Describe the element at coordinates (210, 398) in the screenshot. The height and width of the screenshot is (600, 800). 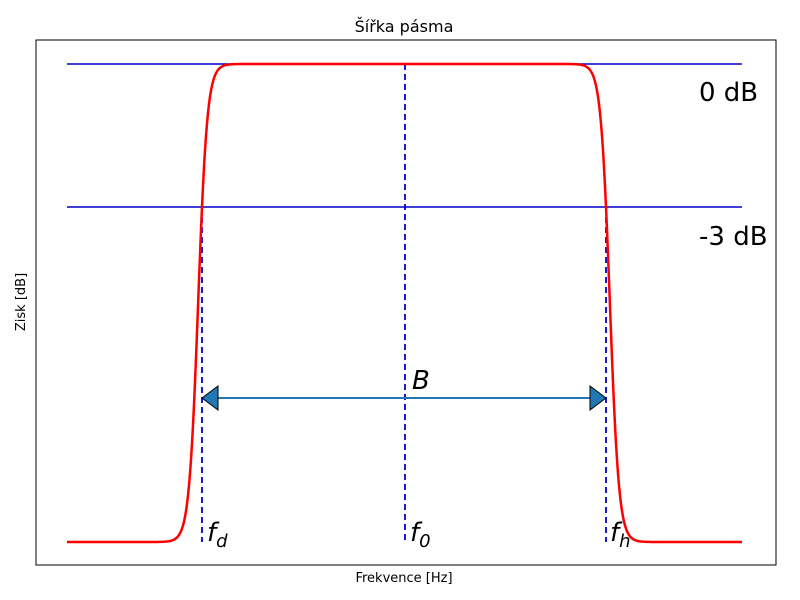
I see `bandwidth-arrow-left-head` at that location.